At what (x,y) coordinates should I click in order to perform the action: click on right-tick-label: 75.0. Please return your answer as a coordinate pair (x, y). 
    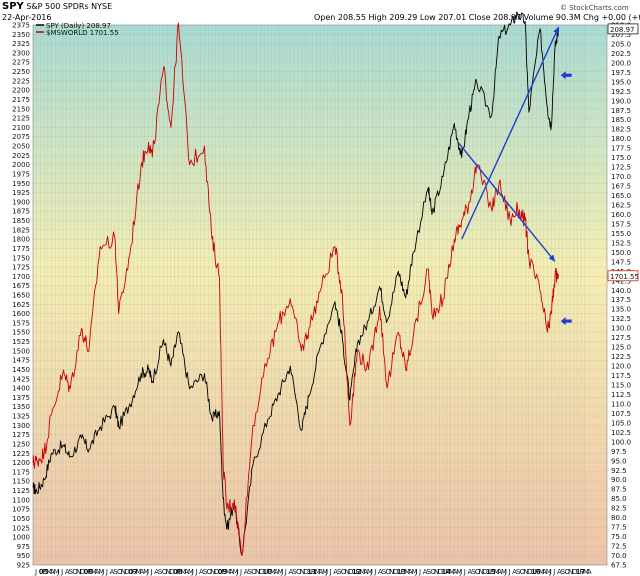
    Looking at the image, I should click on (619, 537).